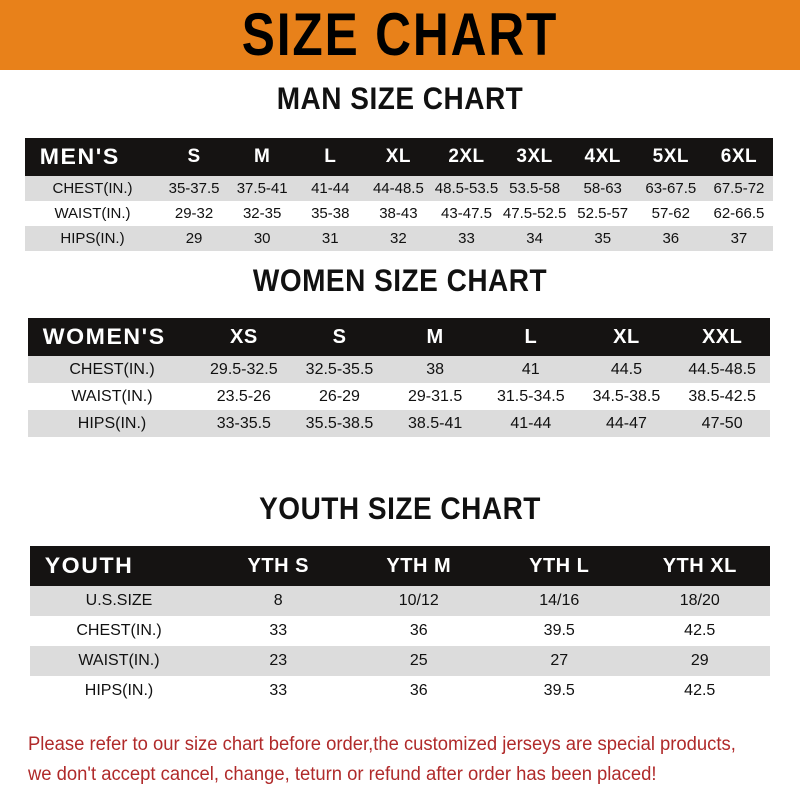  Describe the element at coordinates (739, 238) in the screenshot. I see `men-hips-8: 37` at that location.